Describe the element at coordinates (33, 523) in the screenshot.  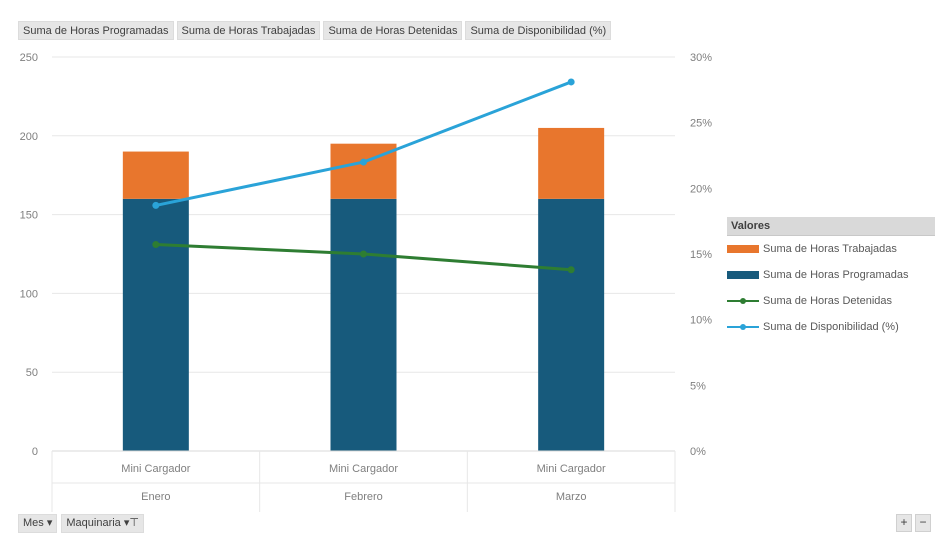
I see `mes-label: Mes` at that location.